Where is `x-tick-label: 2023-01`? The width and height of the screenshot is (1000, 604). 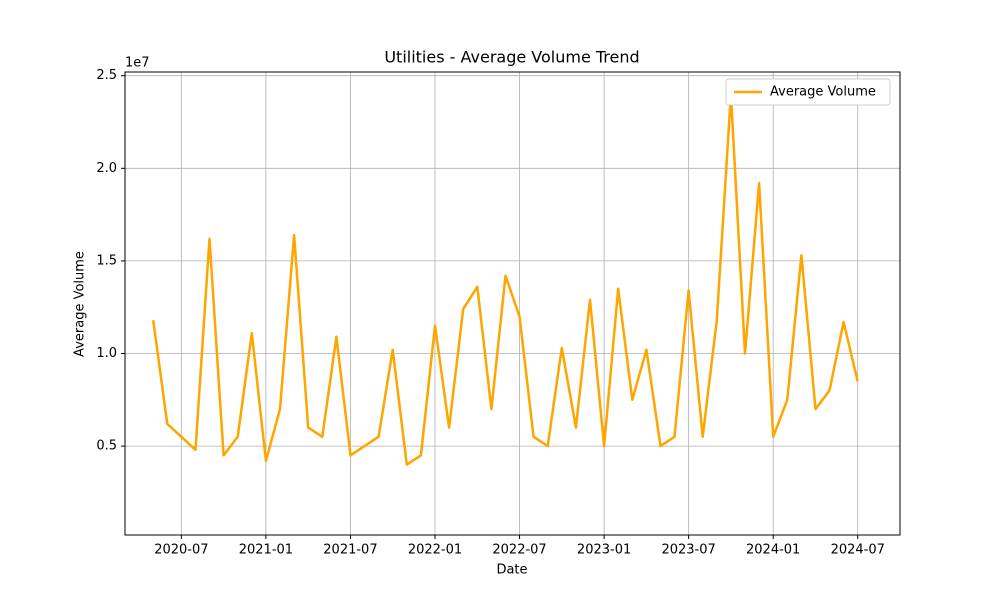
x-tick-label: 2023-01 is located at coordinates (604, 550).